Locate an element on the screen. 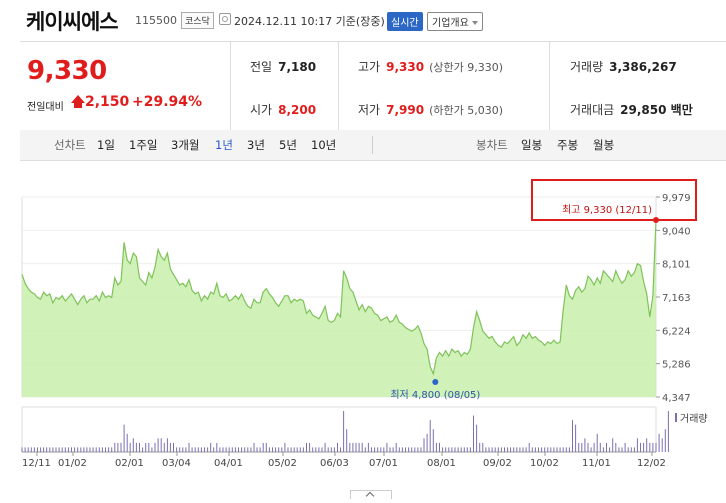  tab-5y: 5년 is located at coordinates (288, 145).